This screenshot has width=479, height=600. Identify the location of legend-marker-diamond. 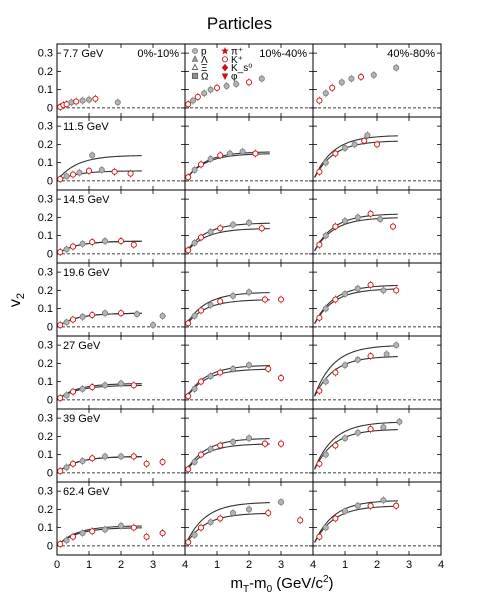
(225, 67).